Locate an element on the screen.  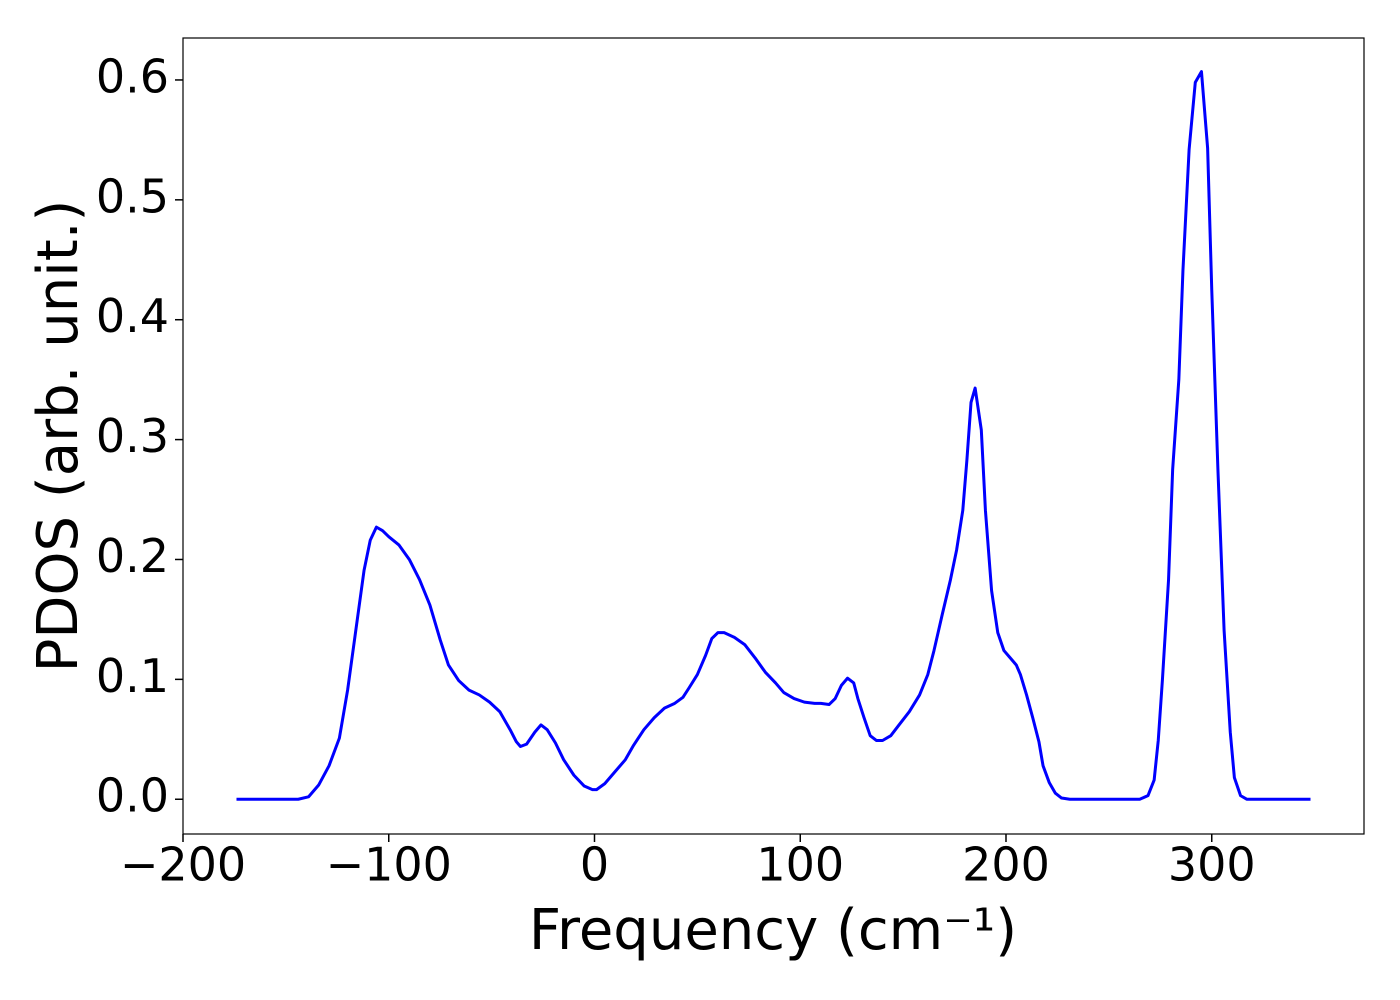
y-axis-label: PDOS (arb. unit.) is located at coordinates (58, 436).